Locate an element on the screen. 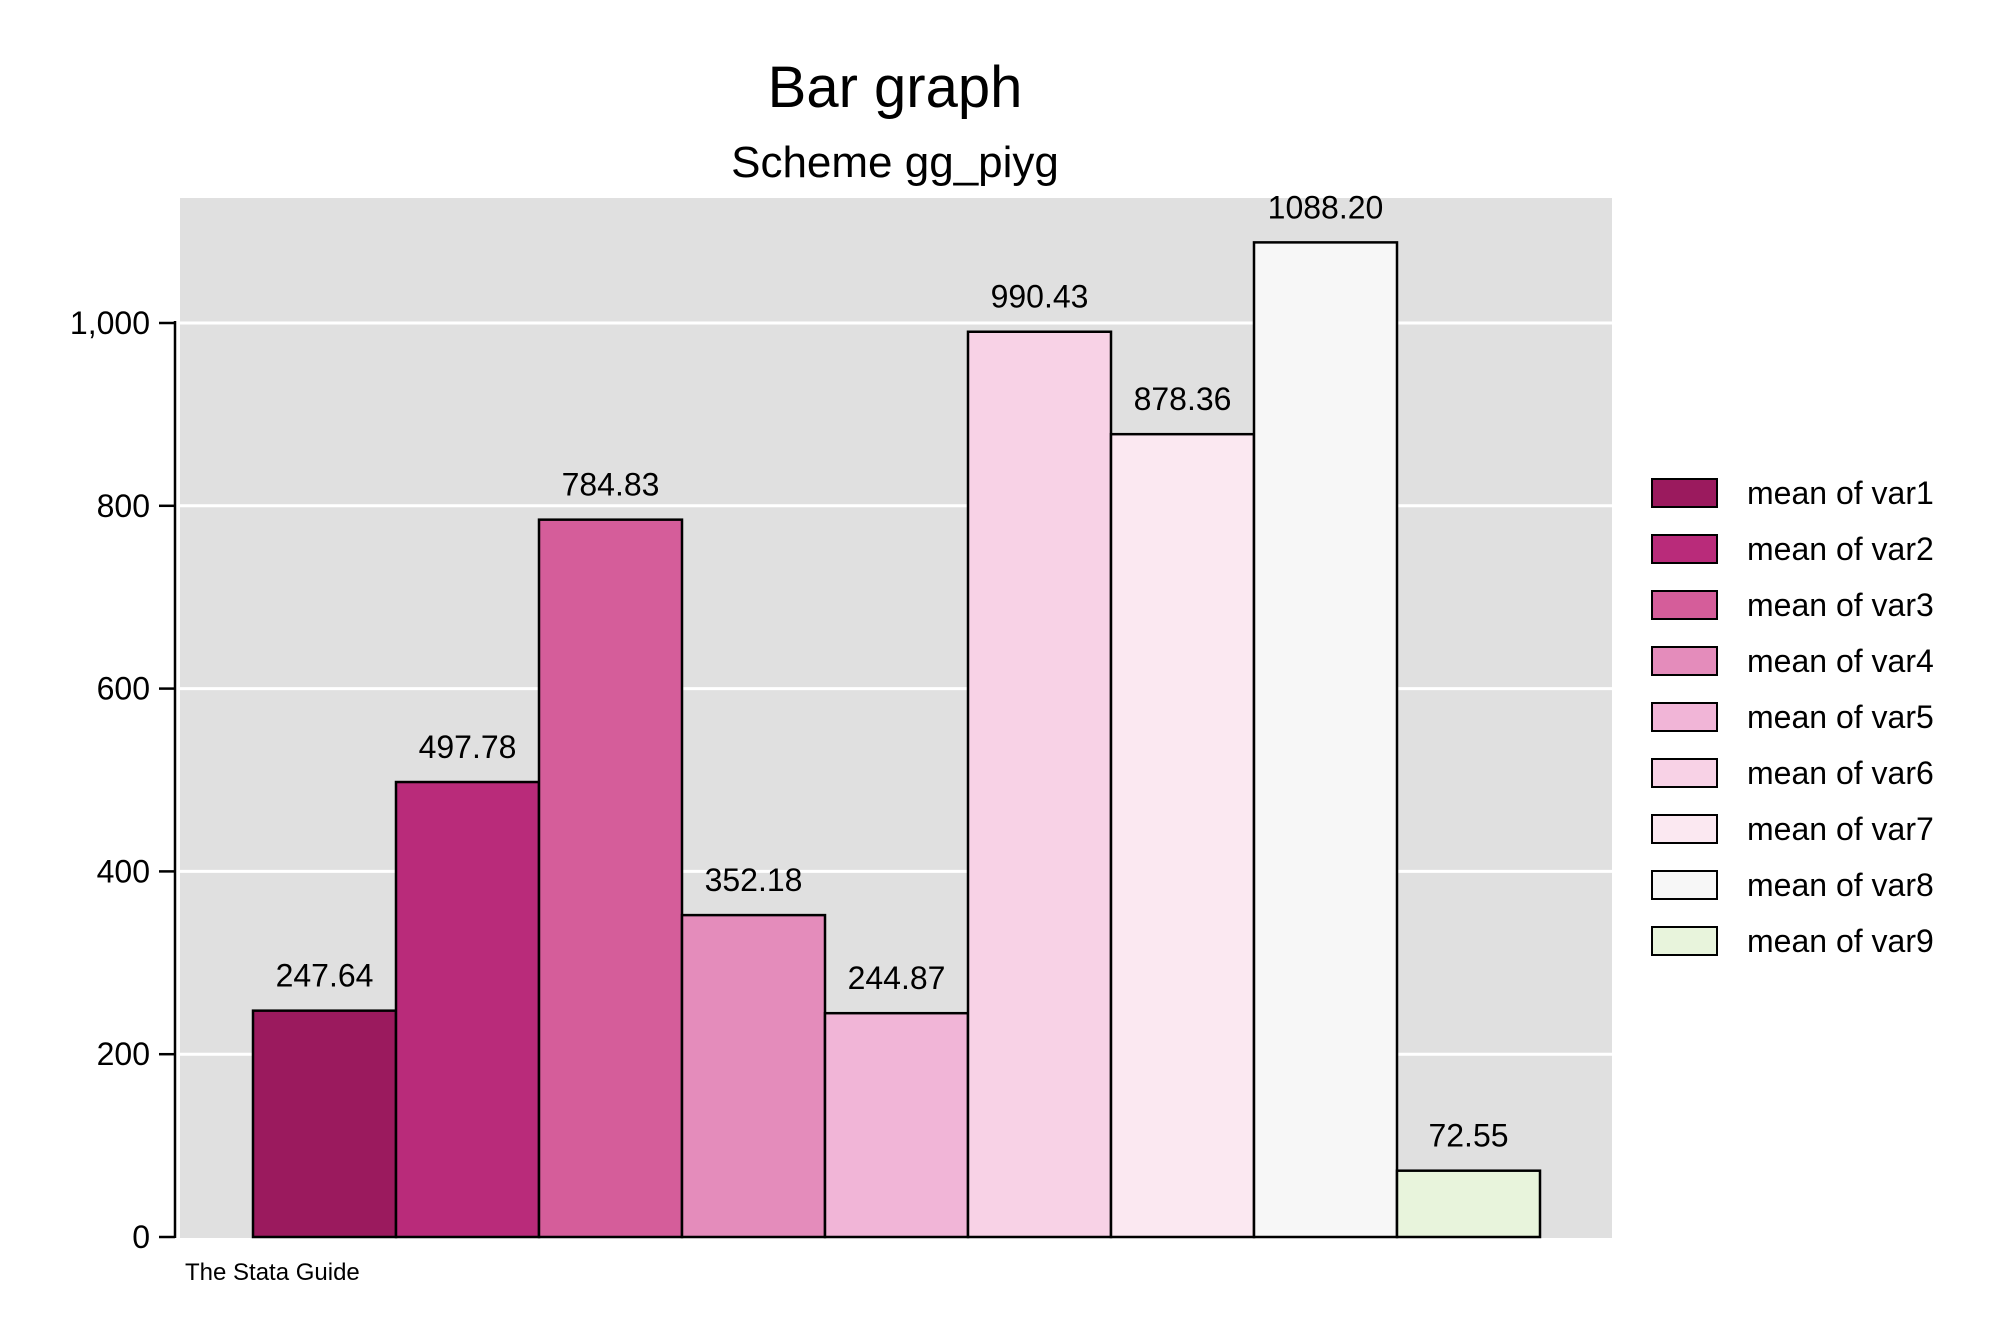 This screenshot has width=2000, height=1333. legend-label: mean of var5 is located at coordinates (1840, 717).